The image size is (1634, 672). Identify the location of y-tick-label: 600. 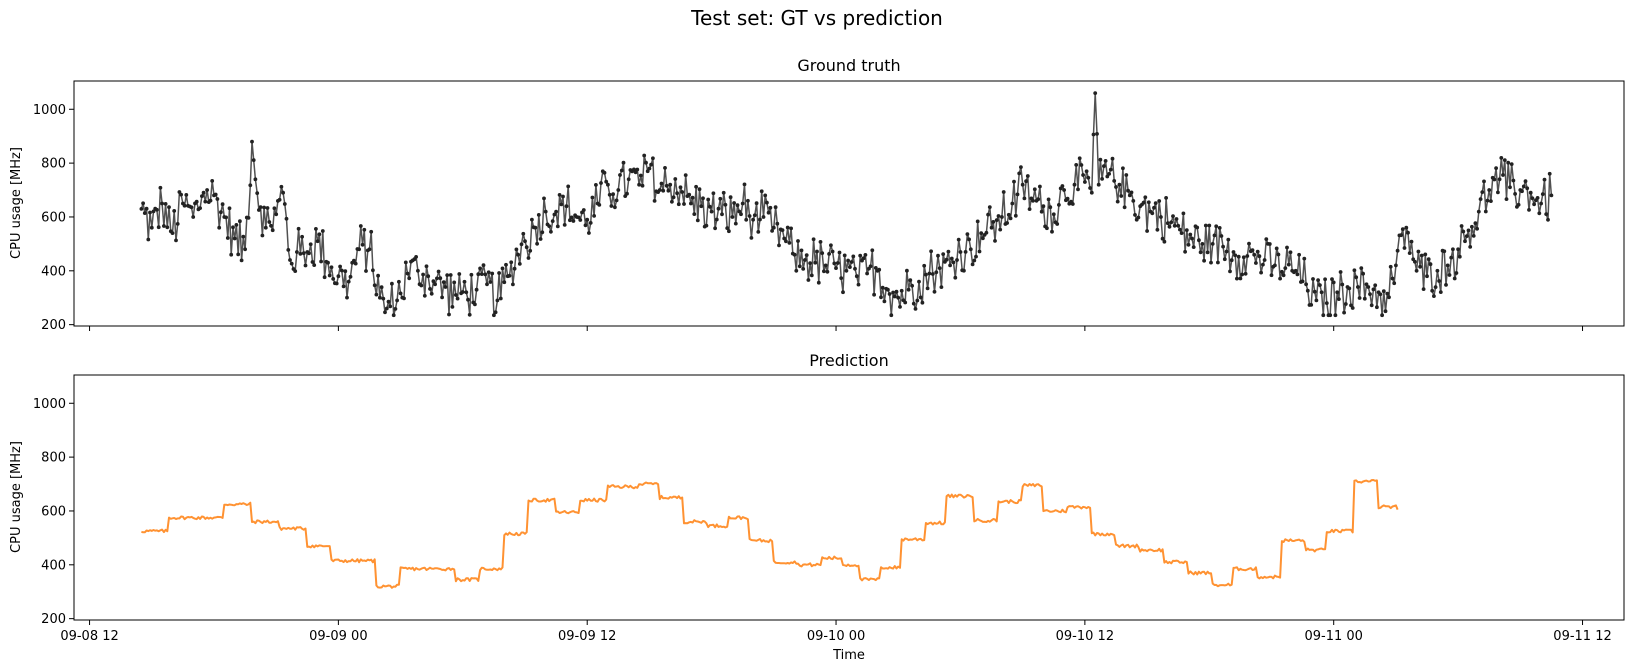
(53, 511).